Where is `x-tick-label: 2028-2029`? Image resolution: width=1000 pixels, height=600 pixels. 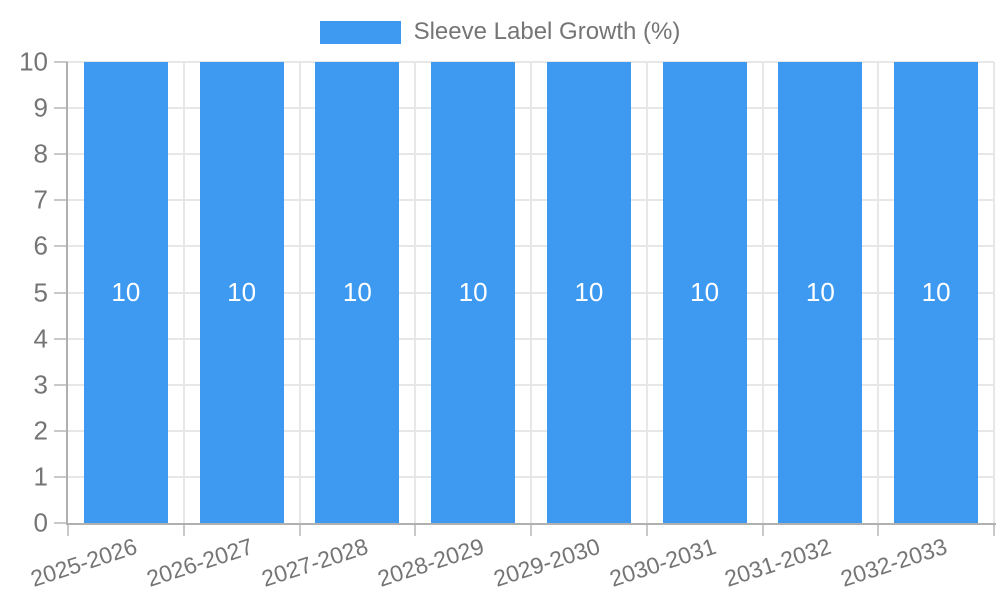 x-tick-label: 2028-2029 is located at coordinates (431, 562).